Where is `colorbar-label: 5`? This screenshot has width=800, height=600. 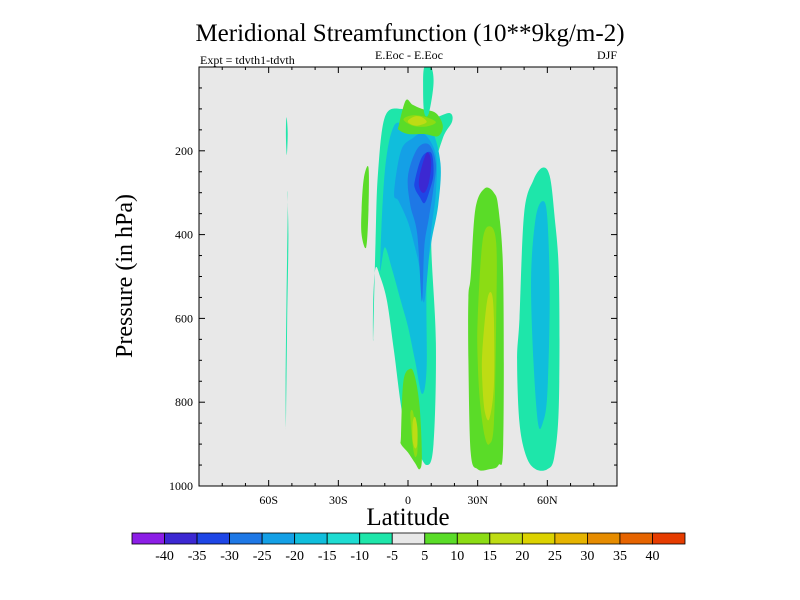 colorbar-label: 5 is located at coordinates (424, 556).